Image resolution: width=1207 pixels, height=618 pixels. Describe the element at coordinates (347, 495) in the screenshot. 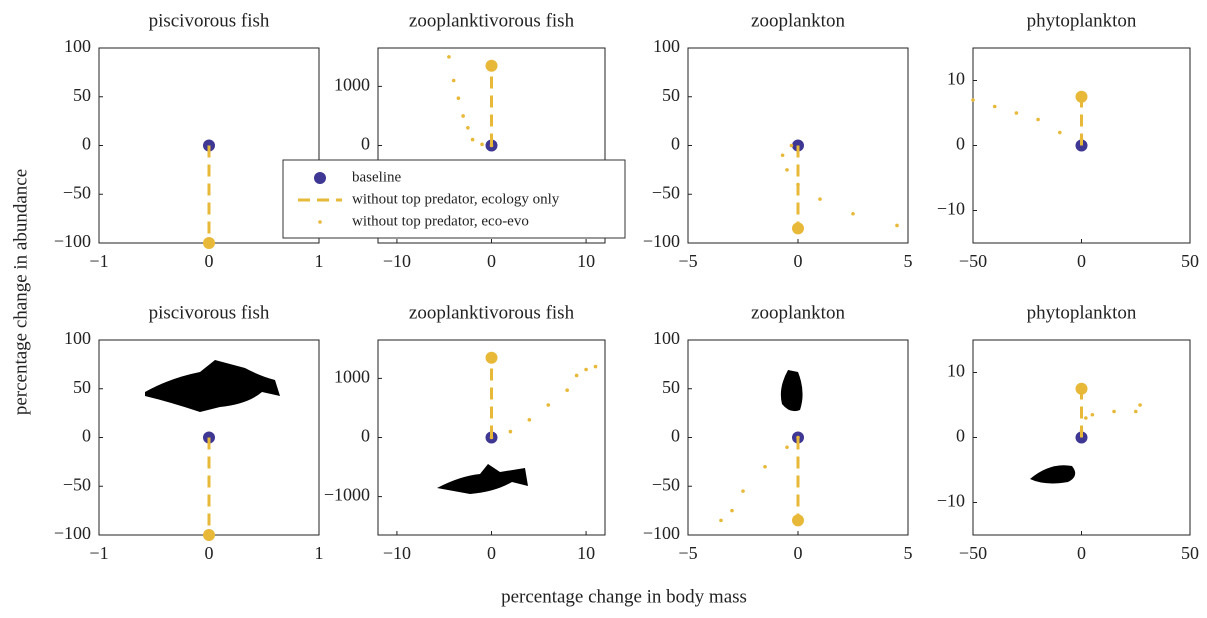

I see `y-tick-label: −1000` at that location.